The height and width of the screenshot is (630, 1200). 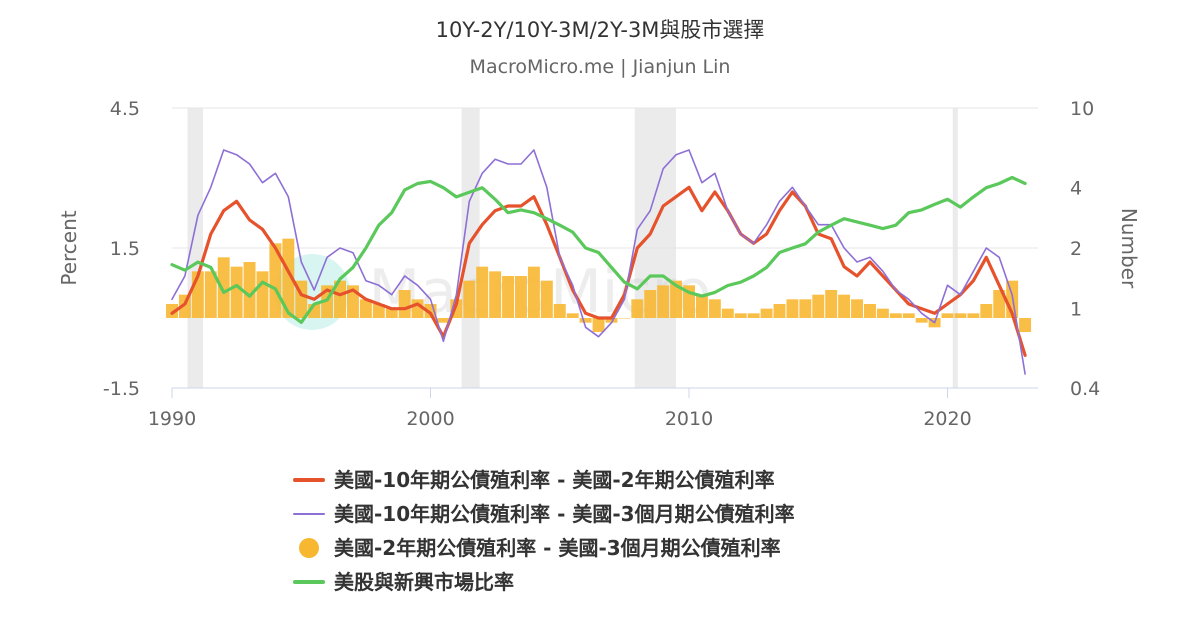 I want to click on y-right-tick-label: 10, so click(x=1082, y=109).